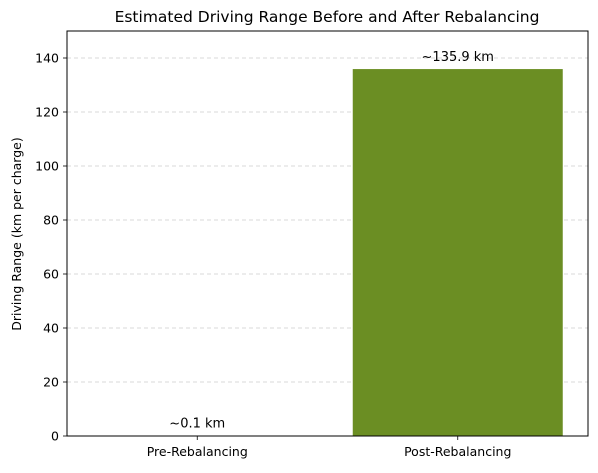  What do you see at coordinates (457, 451) in the screenshot?
I see `x-tick-label: Post-Rebalancing` at bounding box center [457, 451].